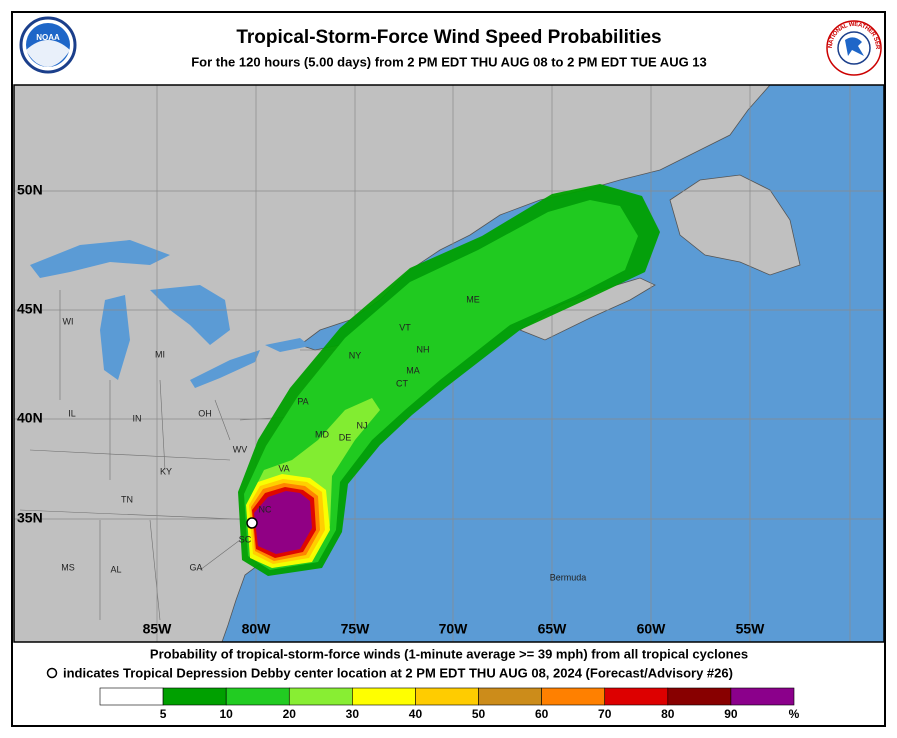 The width and height of the screenshot is (897, 738). I want to click on place-label: OH, so click(205, 413).